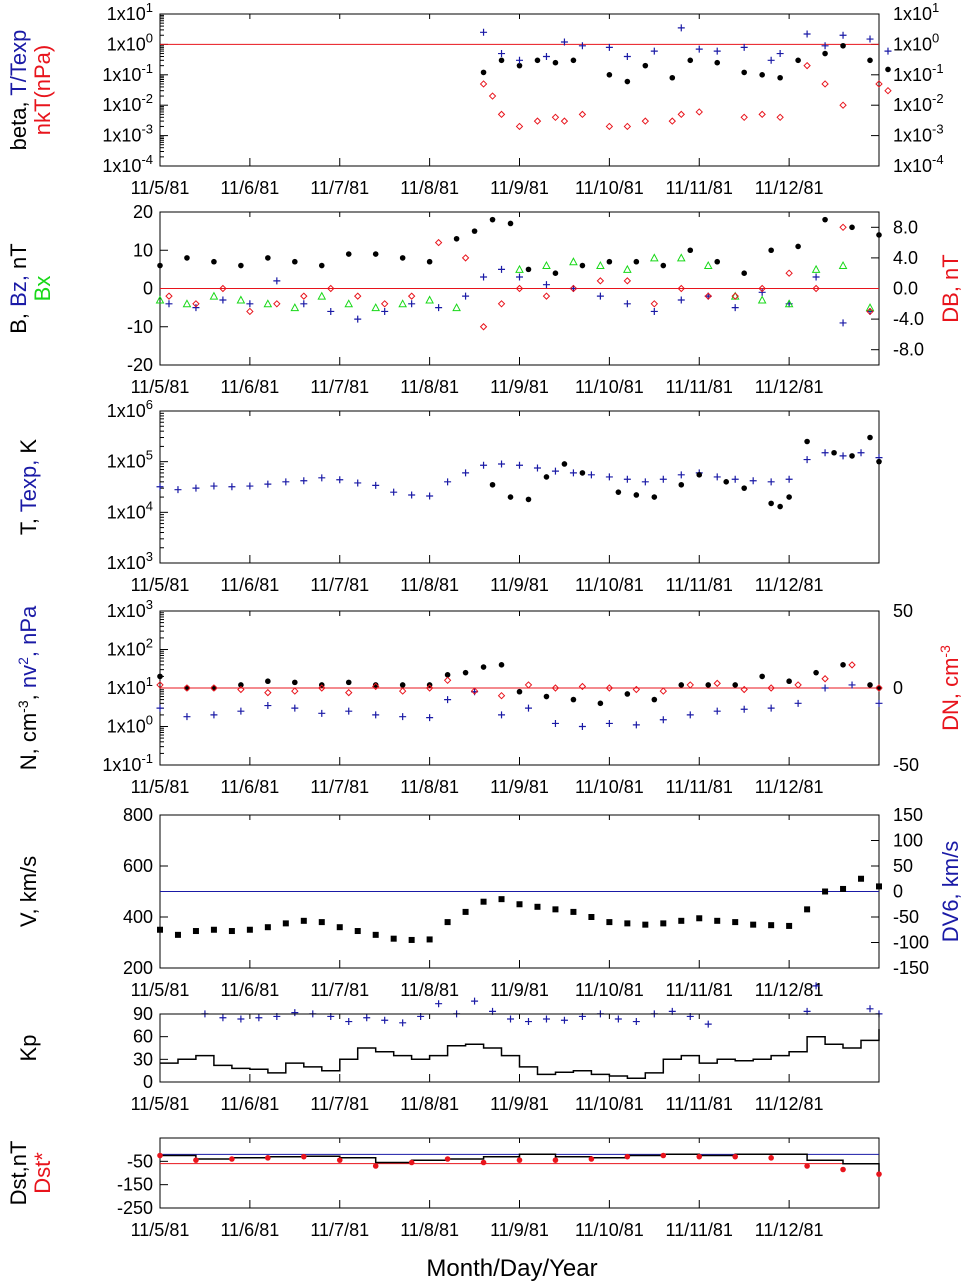  What do you see at coordinates (28, 891) in the screenshot?
I see `y-axis-title: V, km/s` at bounding box center [28, 891].